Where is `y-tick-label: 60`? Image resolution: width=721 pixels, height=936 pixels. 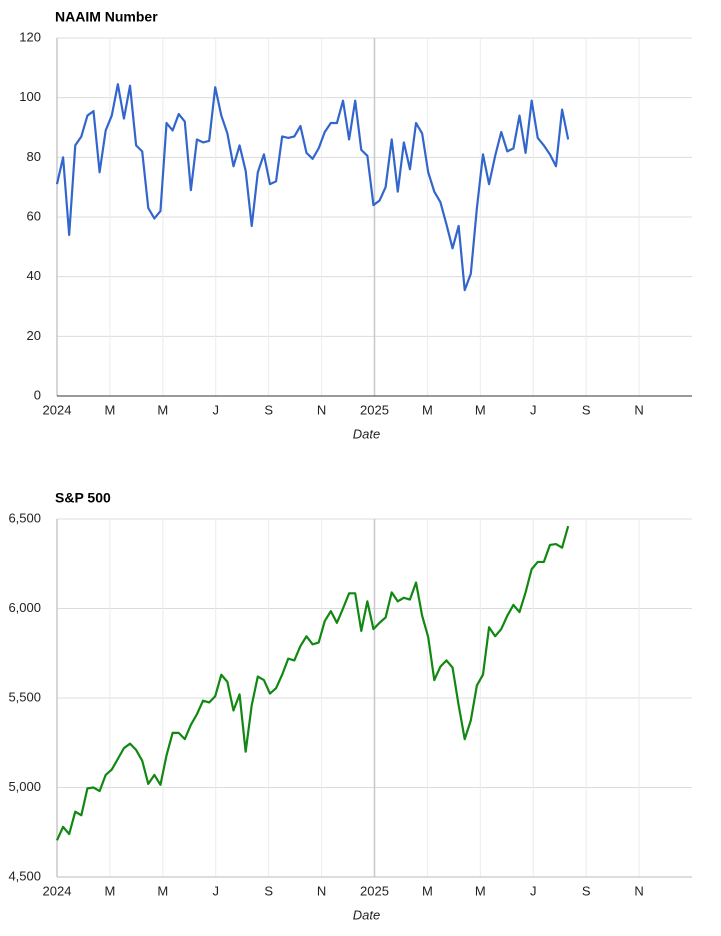
y-tick-label: 60 is located at coordinates (34, 215).